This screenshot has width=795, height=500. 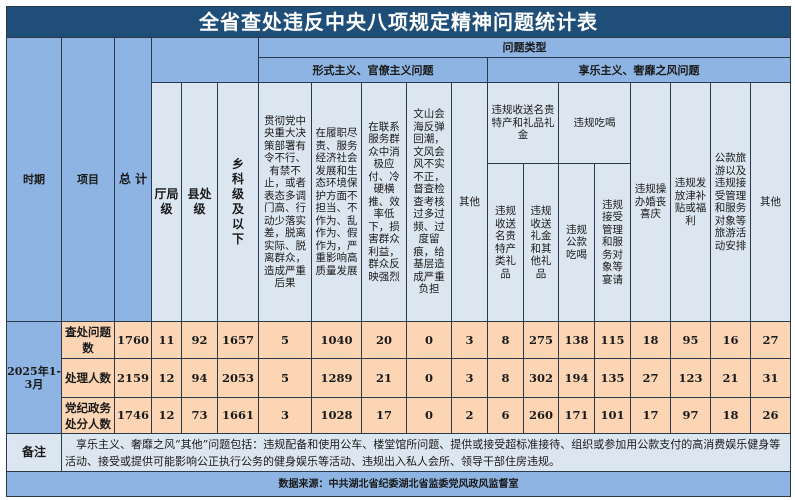 What do you see at coordinates (612, 415) in the screenshot?
I see `data-cell: 101` at bounding box center [612, 415].